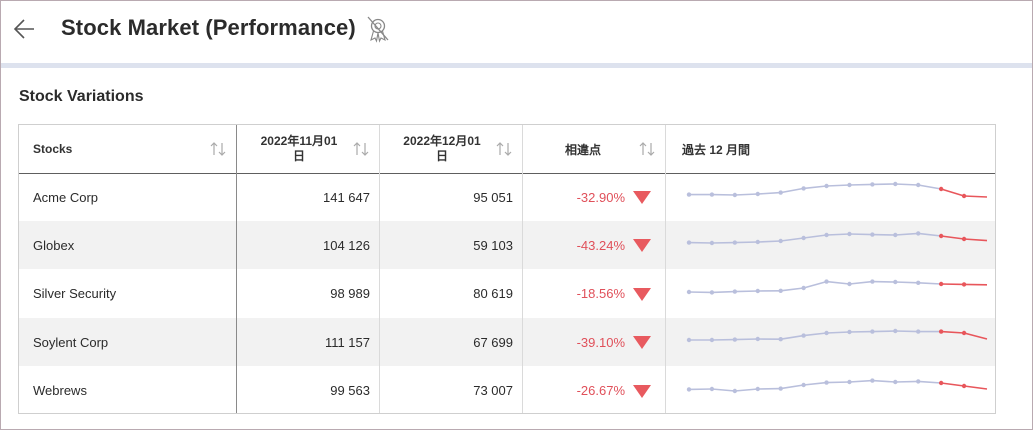  Describe the element at coordinates (583, 149) in the screenshot. I see `column-header-diff: 相違点` at that location.